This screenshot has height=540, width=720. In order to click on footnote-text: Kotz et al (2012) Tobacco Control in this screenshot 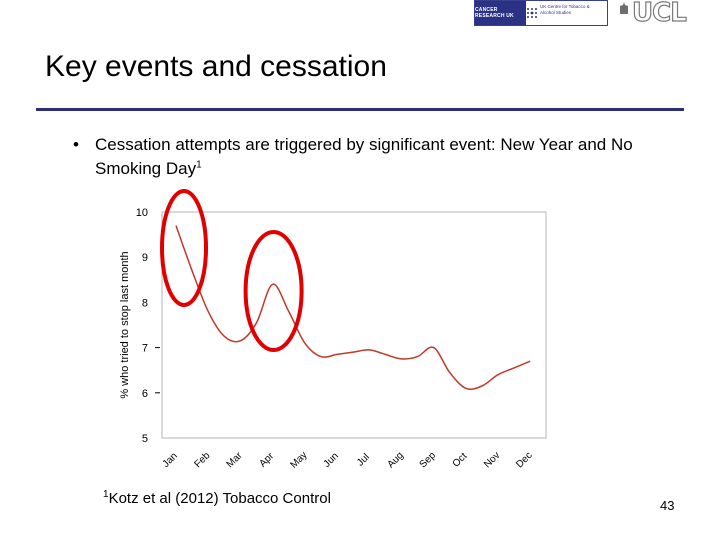, I will do `click(219, 498)`.